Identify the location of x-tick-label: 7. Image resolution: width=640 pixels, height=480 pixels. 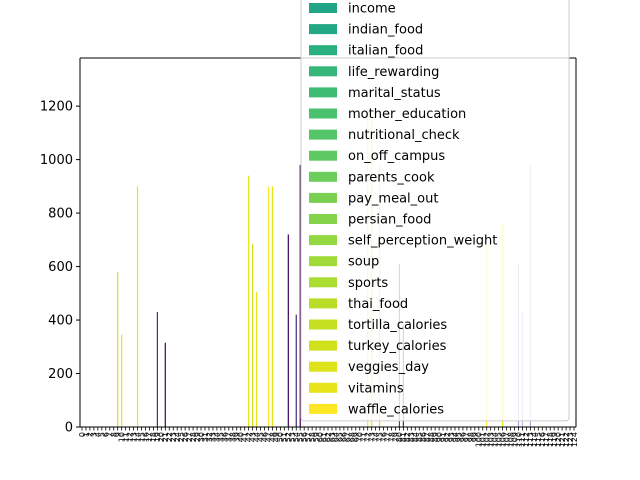
(110, 434).